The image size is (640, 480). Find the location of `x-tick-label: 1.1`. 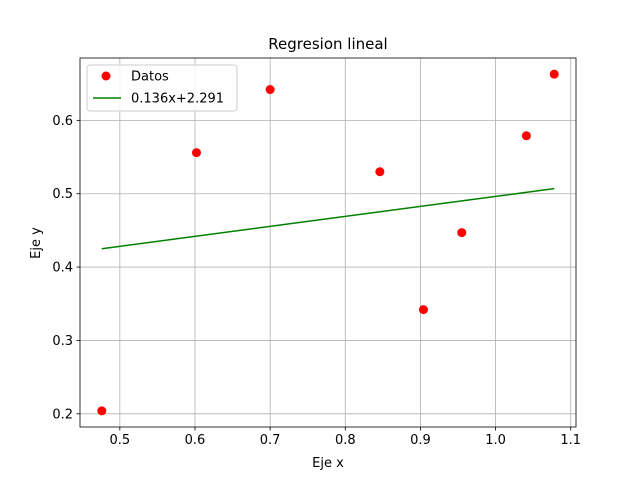

x-tick-label: 1.1 is located at coordinates (570, 440).